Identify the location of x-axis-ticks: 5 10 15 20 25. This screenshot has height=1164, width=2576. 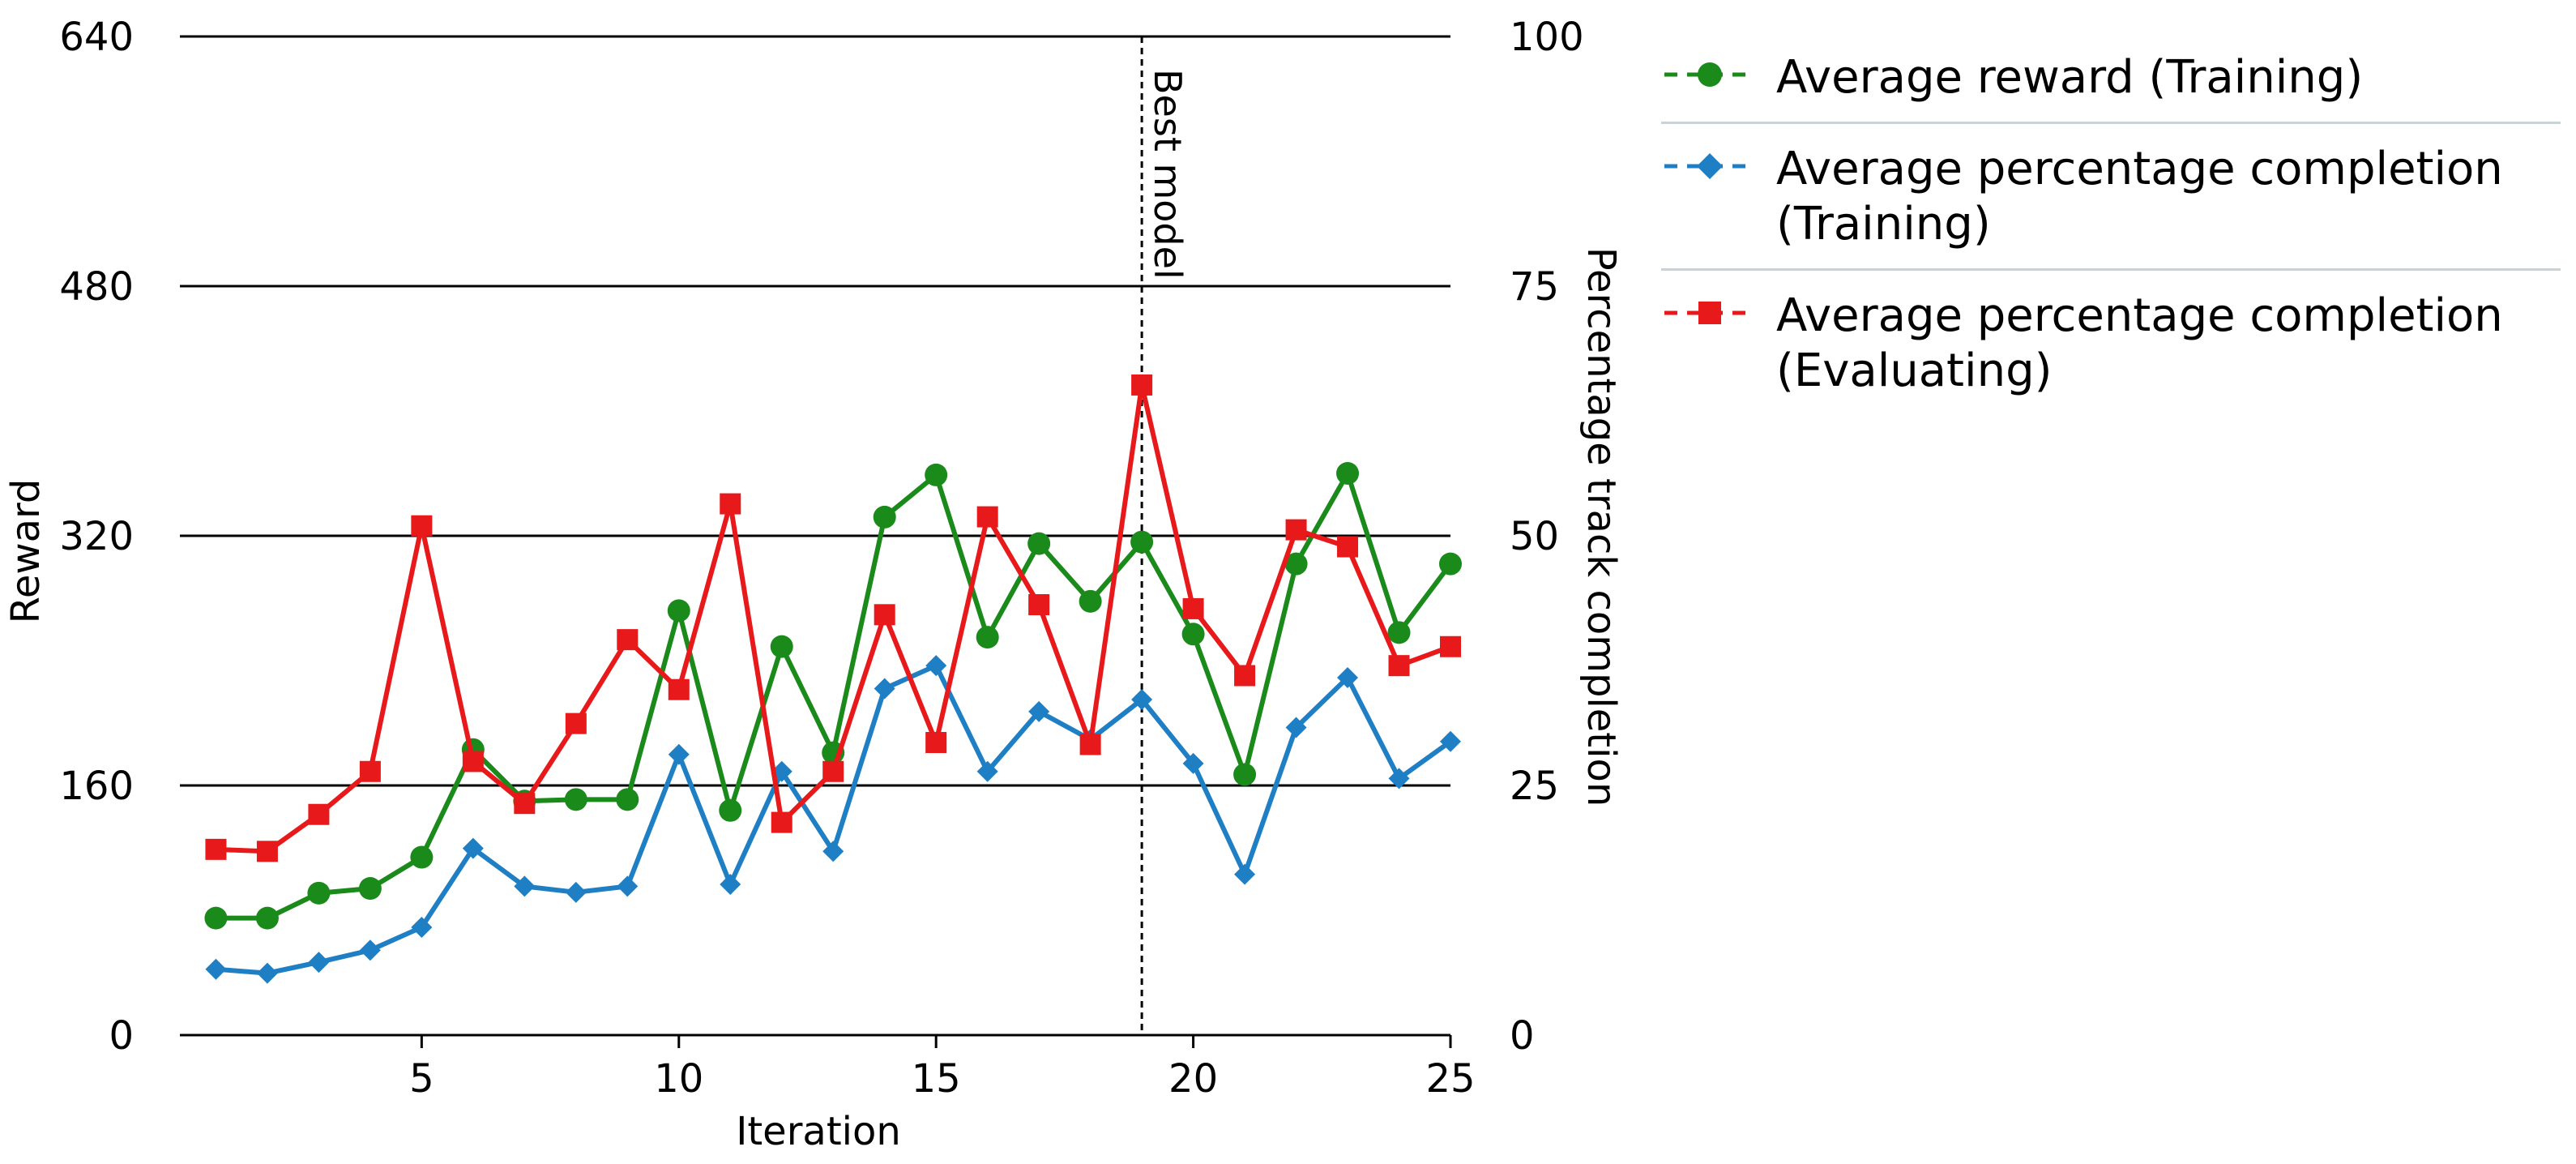
(942, 1068).